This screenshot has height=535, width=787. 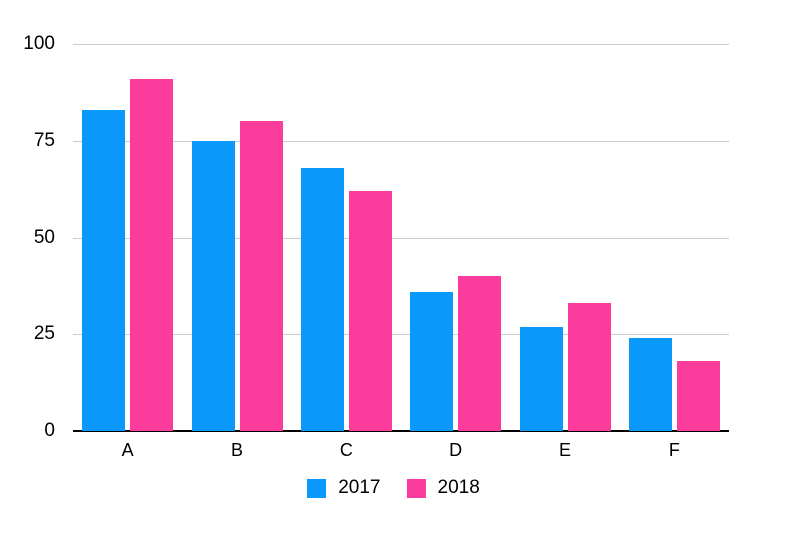 What do you see at coordinates (401, 431) in the screenshot?
I see `x-axis-line` at bounding box center [401, 431].